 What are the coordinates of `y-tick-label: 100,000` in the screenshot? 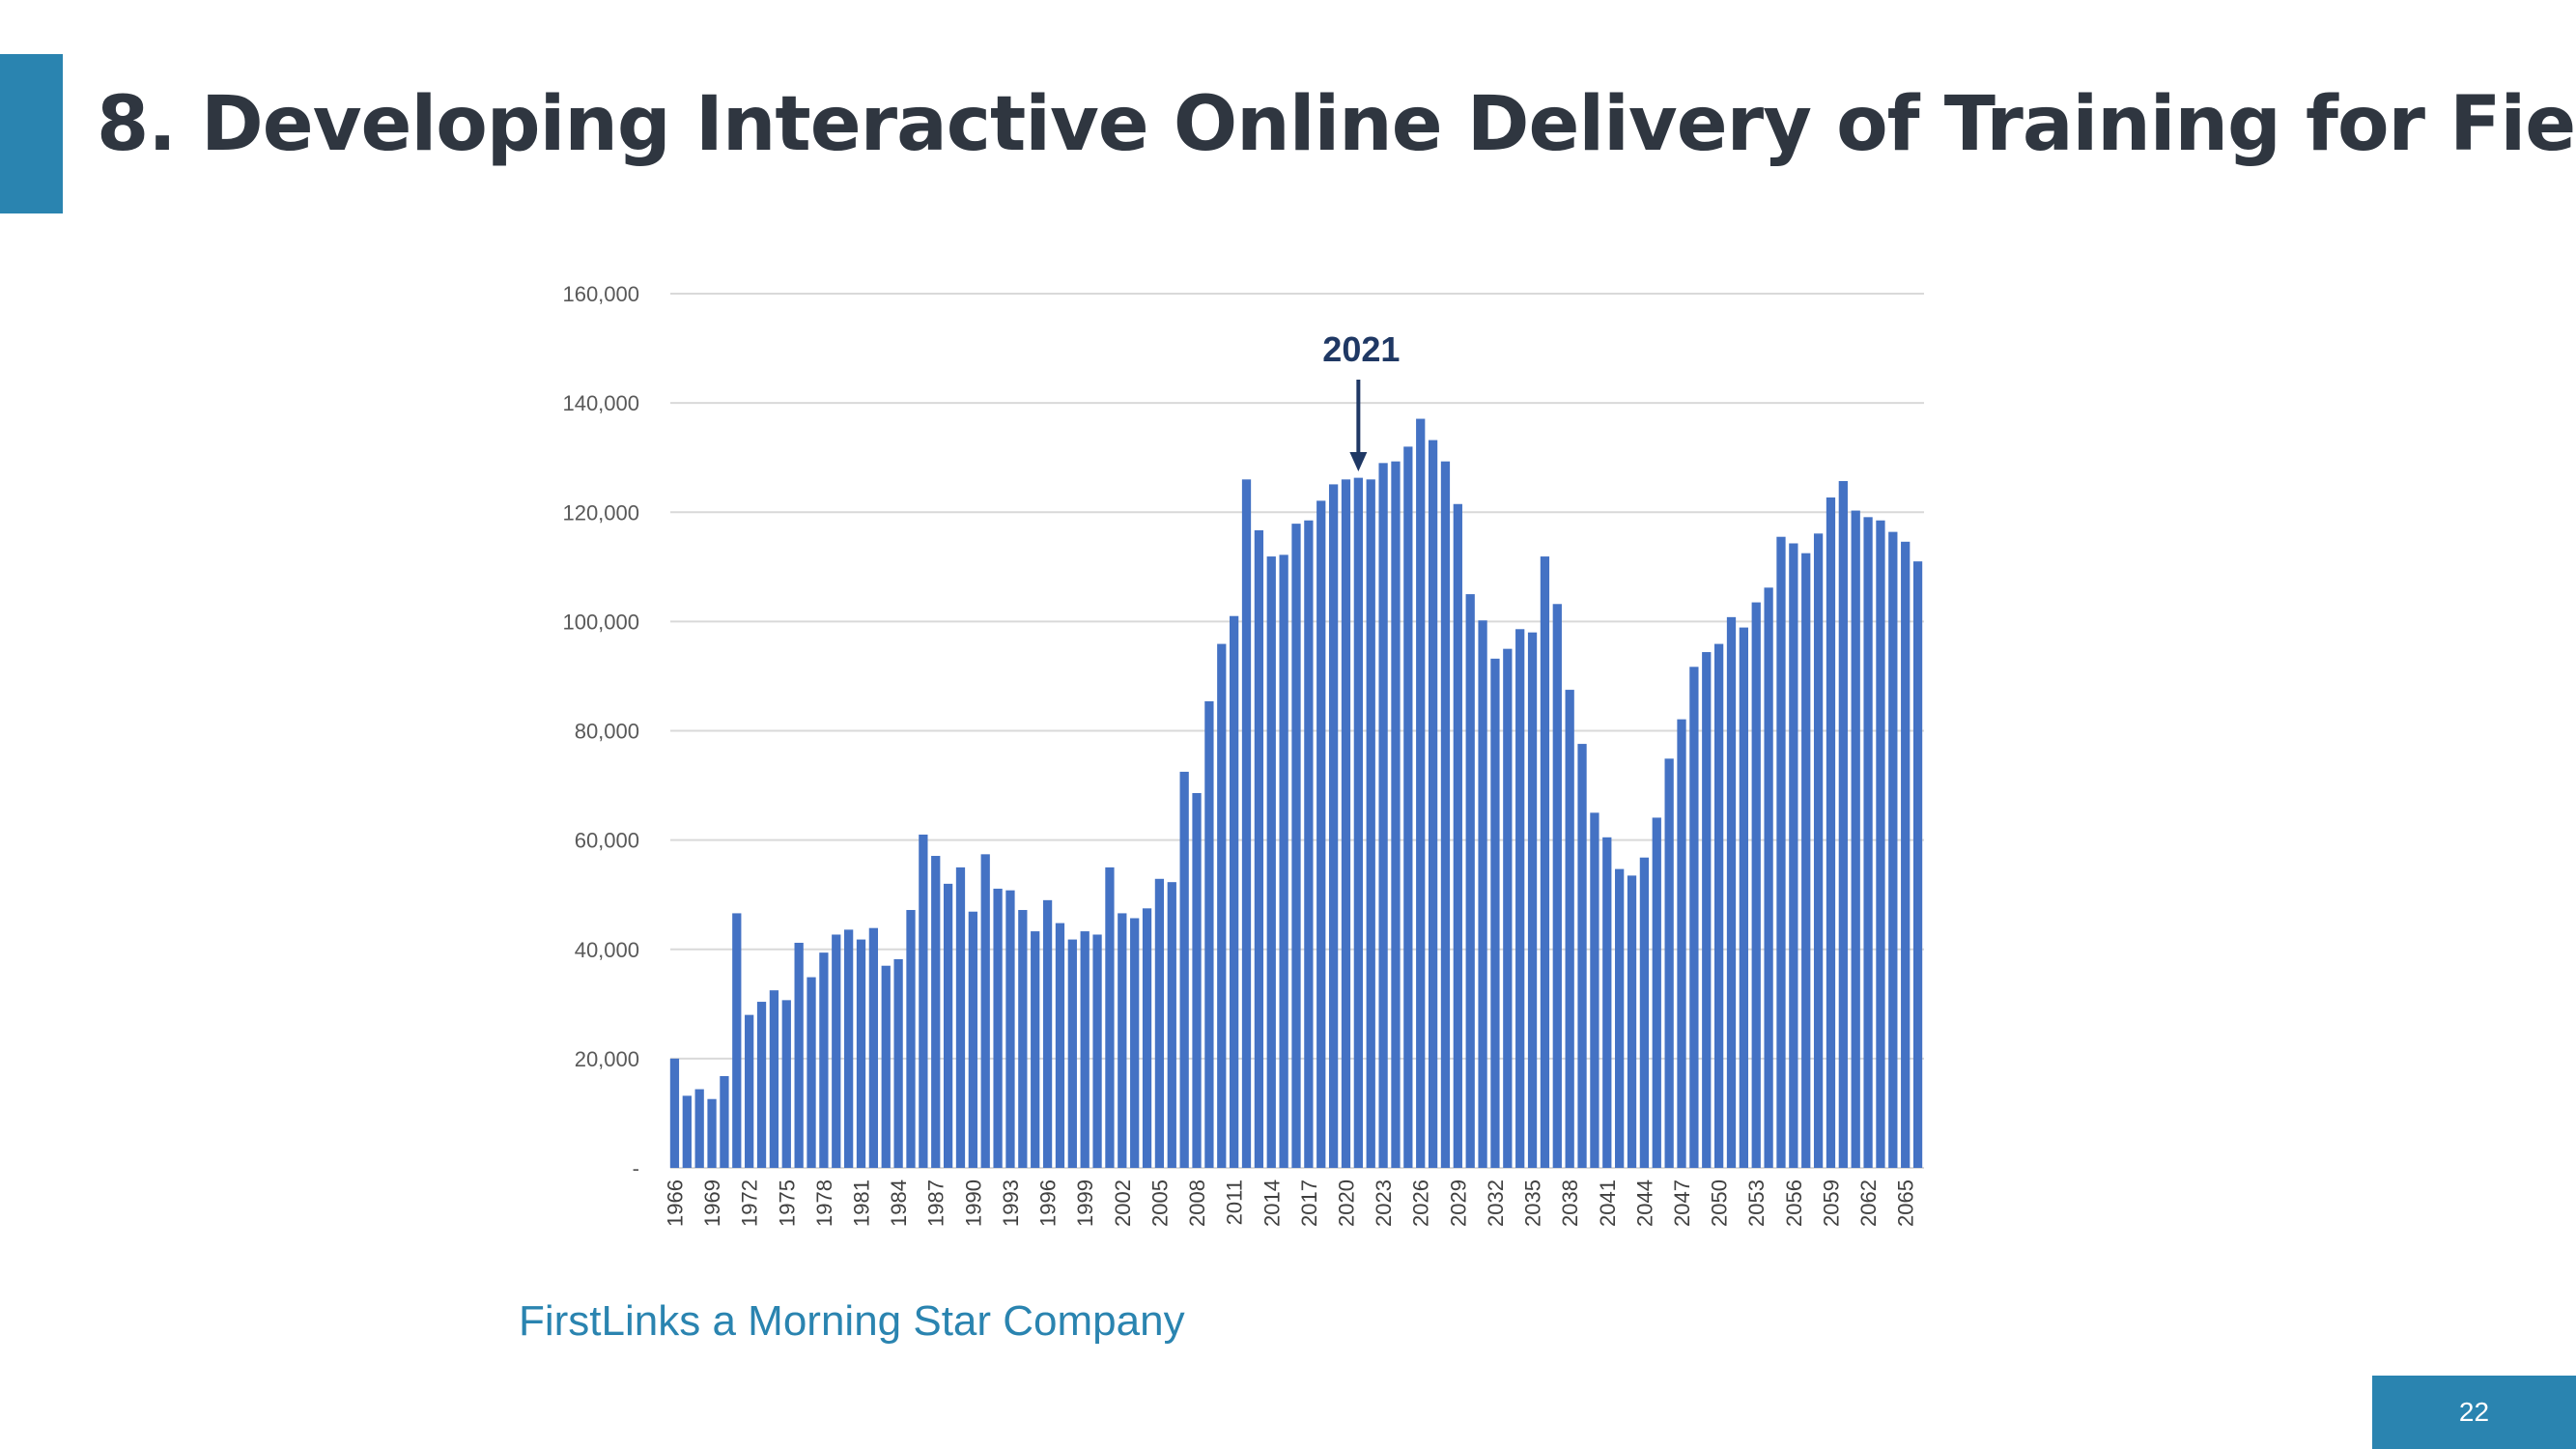 It's located at (600, 622).